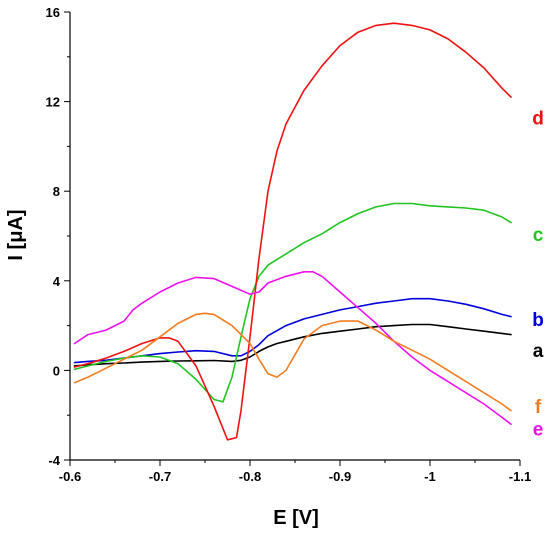 The image size is (550, 534). I want to click on y-axis-title: I [μA], so click(16, 234).